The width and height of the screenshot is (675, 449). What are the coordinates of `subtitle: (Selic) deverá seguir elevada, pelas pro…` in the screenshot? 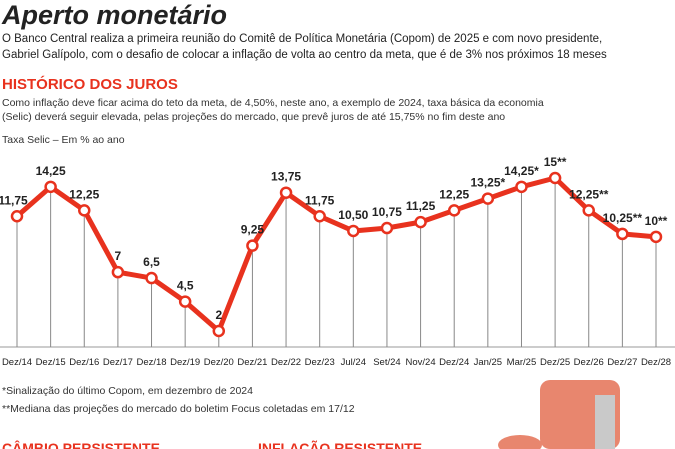 It's located at (253, 117).